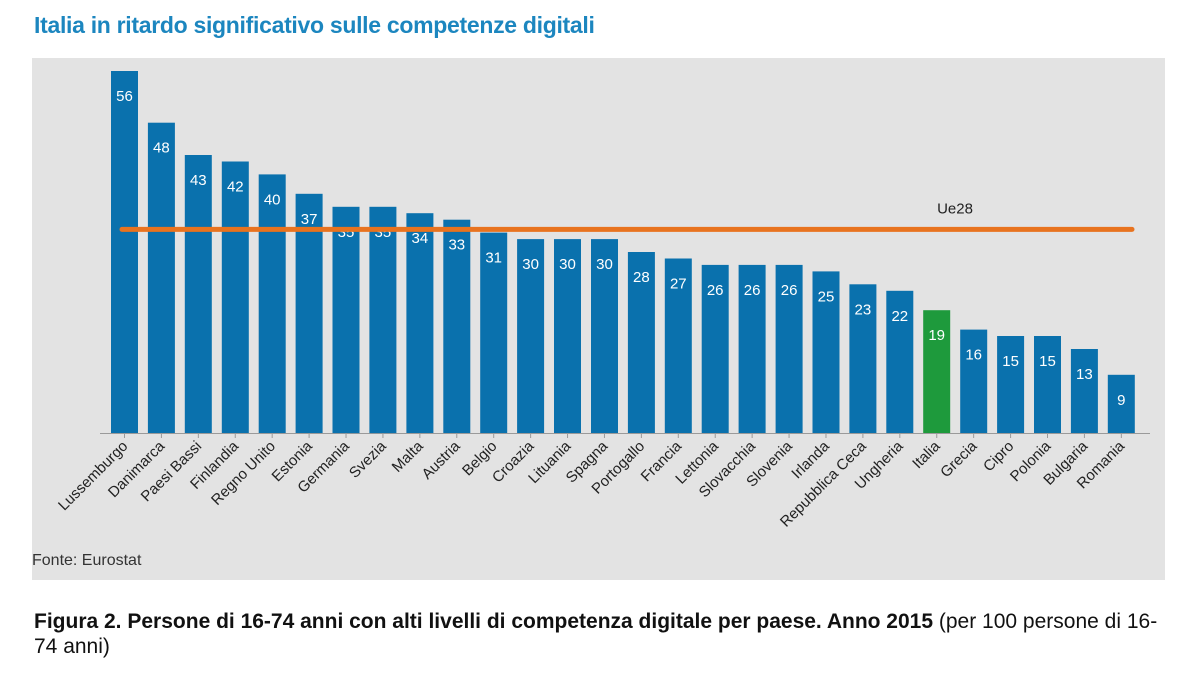 Image resolution: width=1188 pixels, height=686 pixels. I want to click on bar-value-label: 25, so click(826, 296).